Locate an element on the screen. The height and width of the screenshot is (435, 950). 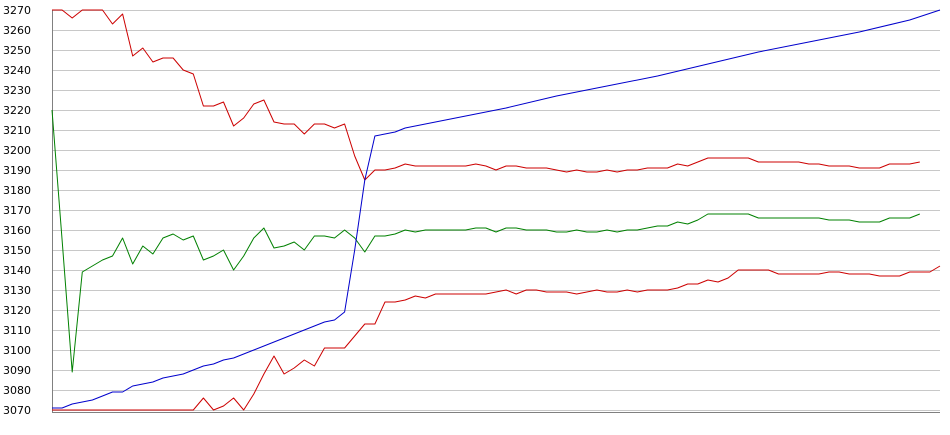
y-tick-label-3120: 3120 is located at coordinates (17, 310).